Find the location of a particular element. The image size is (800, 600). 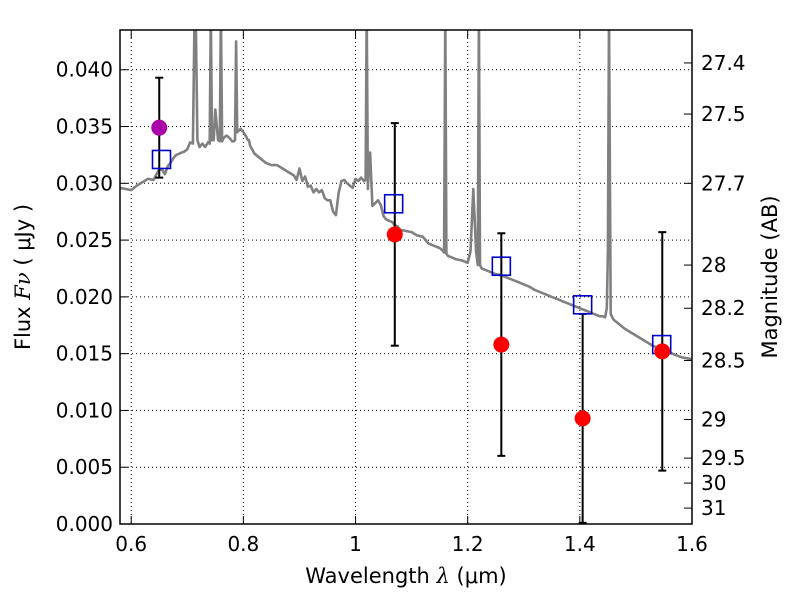

mag-tick-label: 27.7 is located at coordinates (723, 183).